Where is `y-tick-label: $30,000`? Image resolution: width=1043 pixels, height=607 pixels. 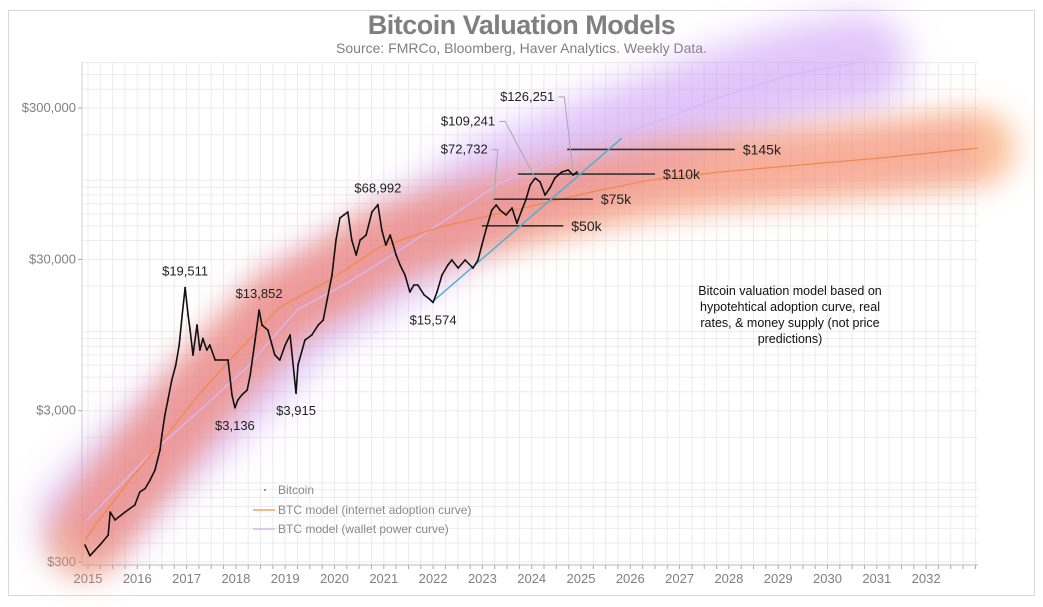 y-tick-label: $30,000 is located at coordinates (52, 258).